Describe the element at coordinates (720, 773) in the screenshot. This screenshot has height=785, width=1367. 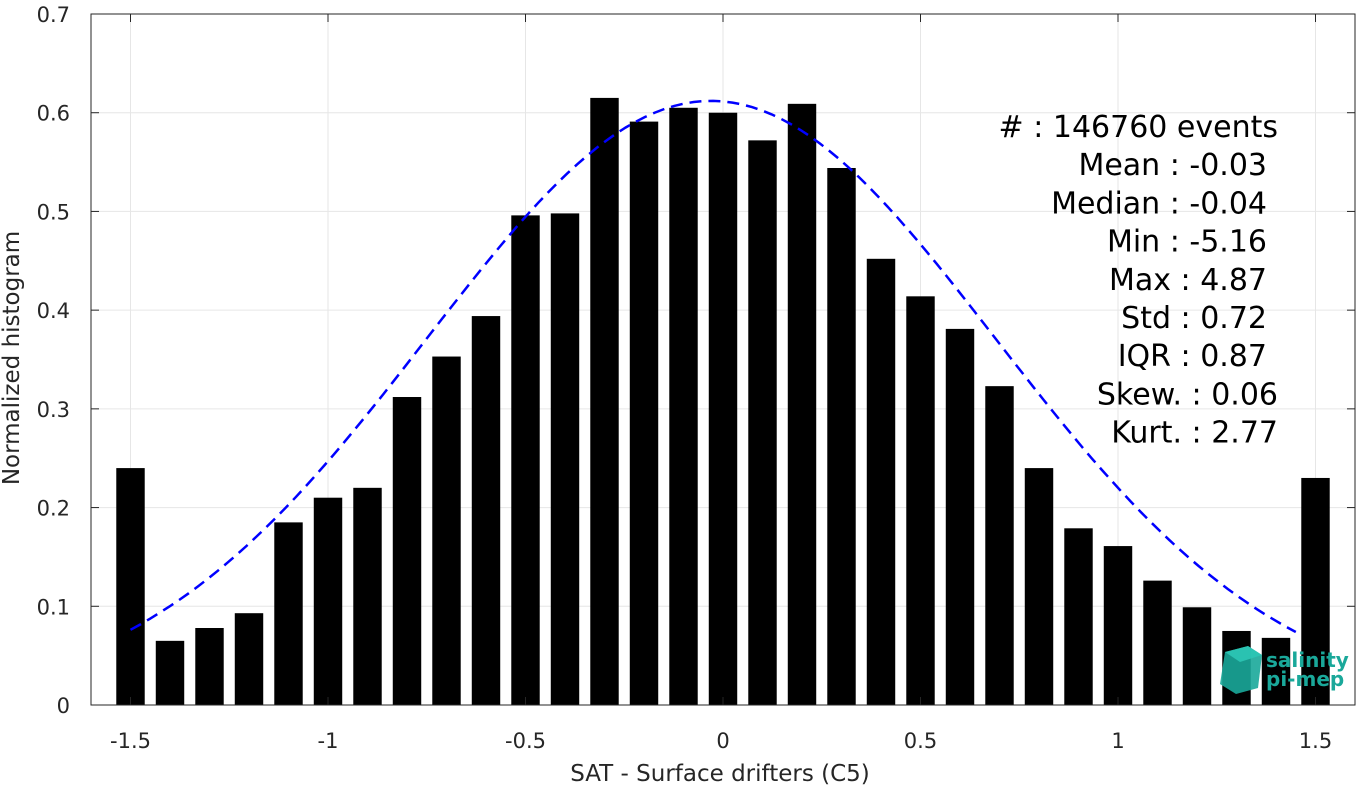
I see `x-axis-label: SAT - Surface drifters (C5)` at that location.